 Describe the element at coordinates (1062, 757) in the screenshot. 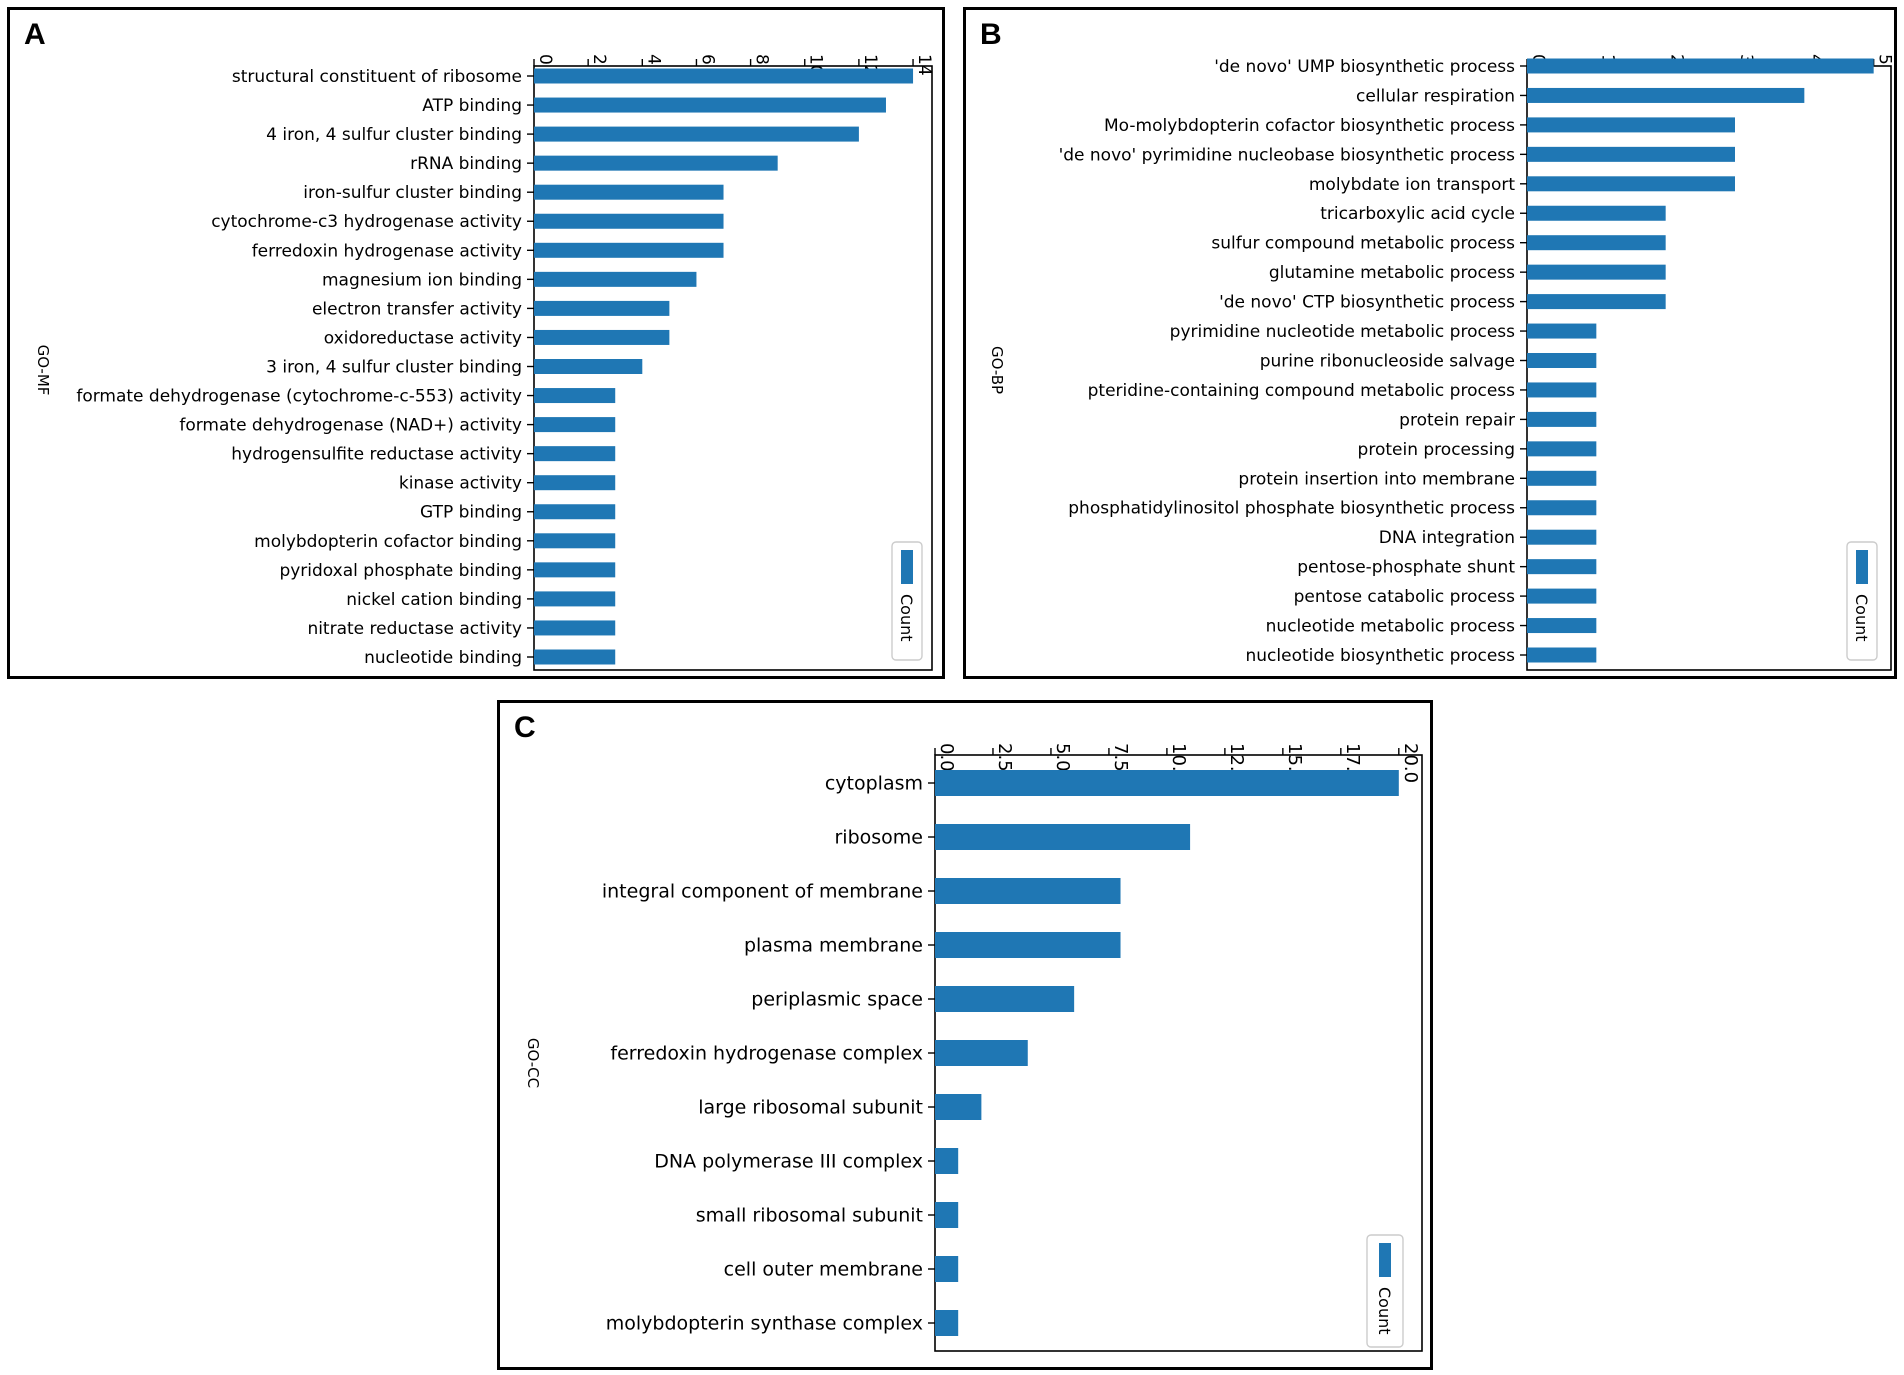

I see `x-tick-label: 5.0` at that location.